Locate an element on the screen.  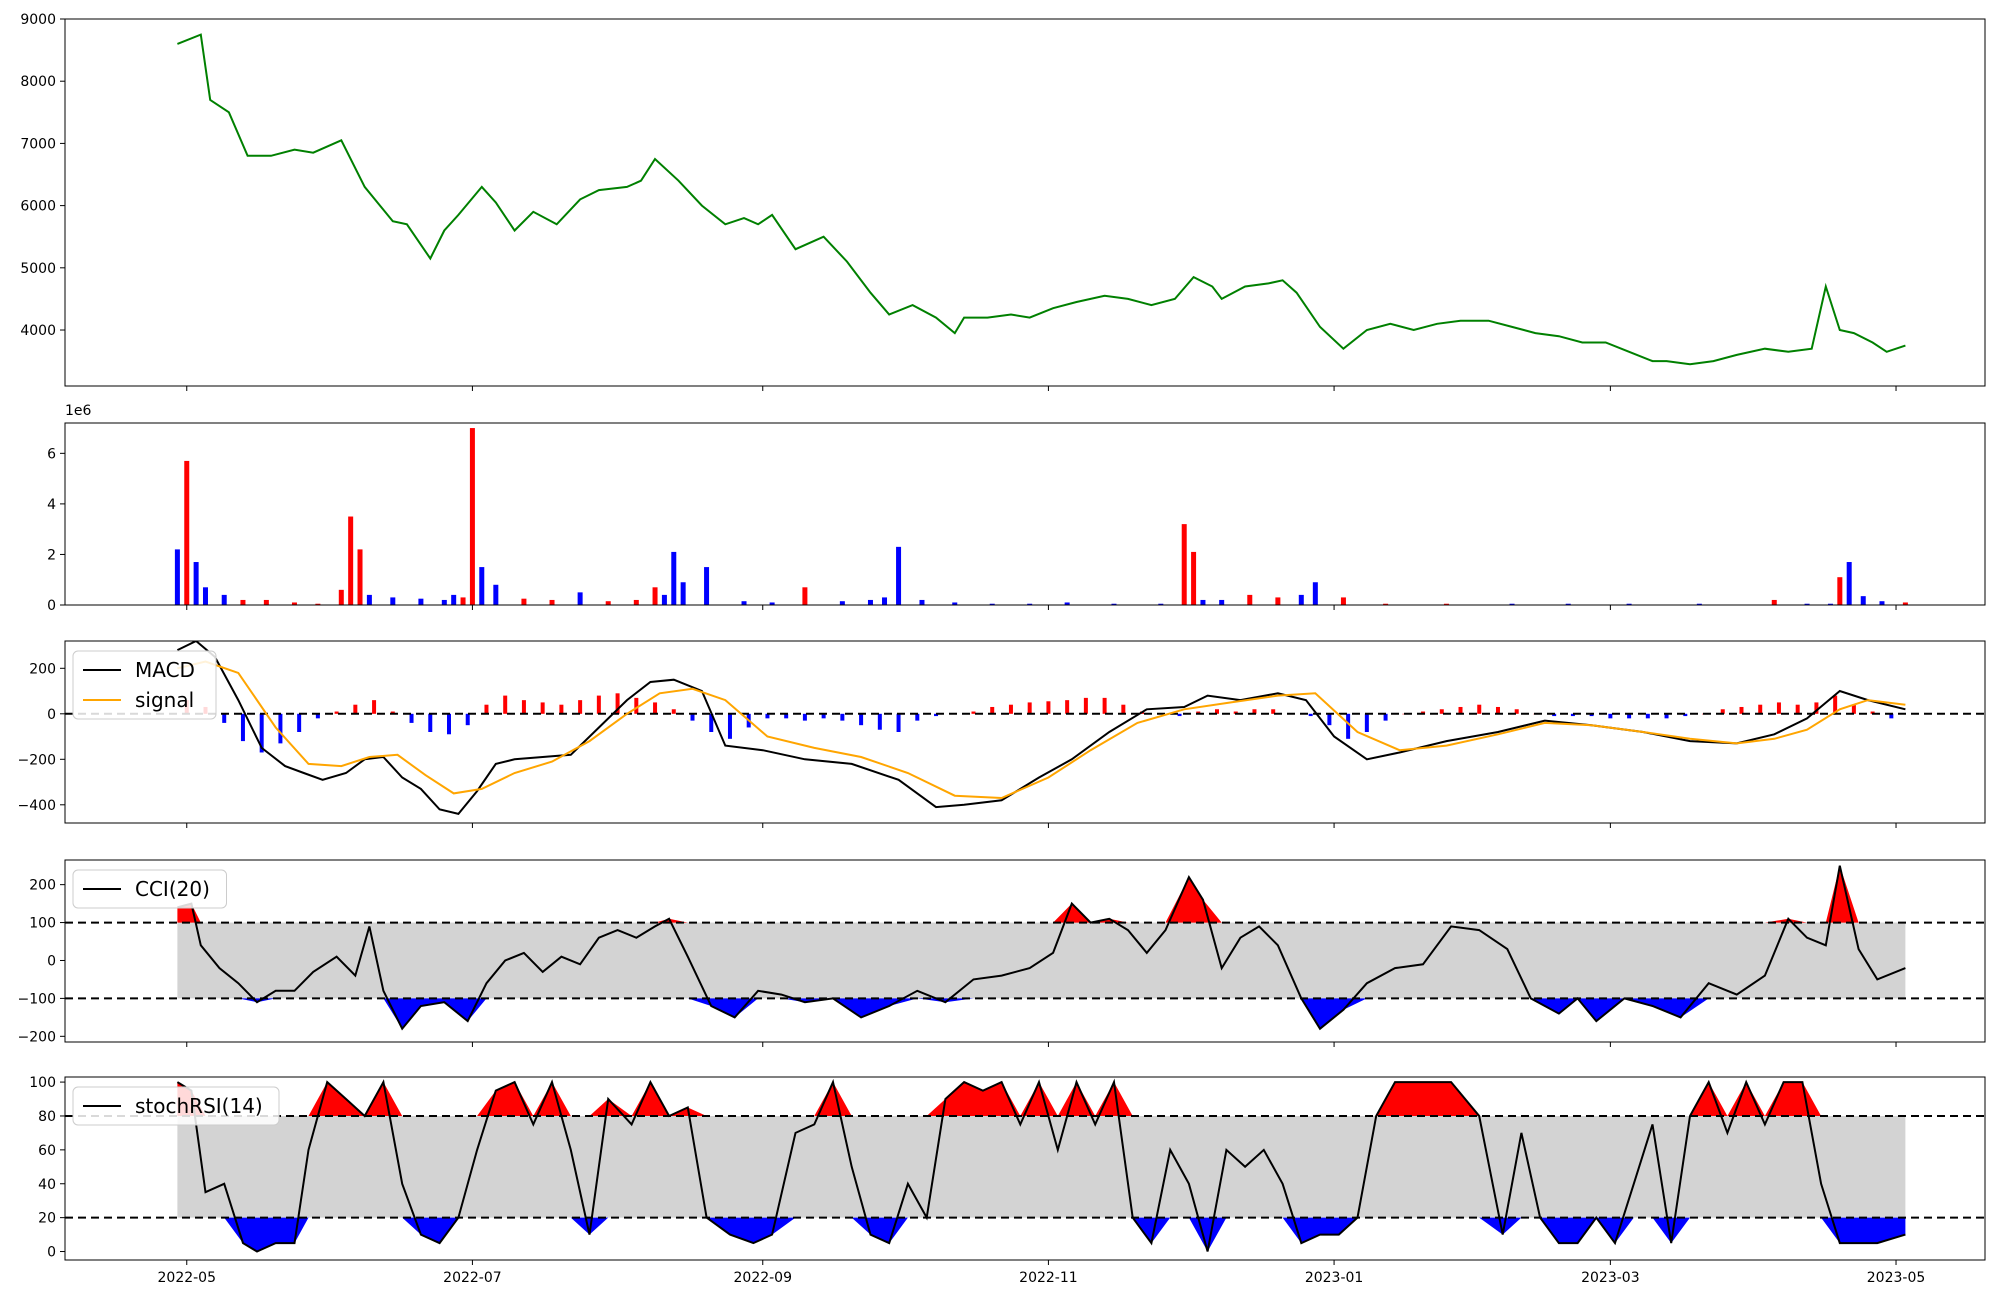
y-tick-label: 20 is located at coordinates (47, 1219).